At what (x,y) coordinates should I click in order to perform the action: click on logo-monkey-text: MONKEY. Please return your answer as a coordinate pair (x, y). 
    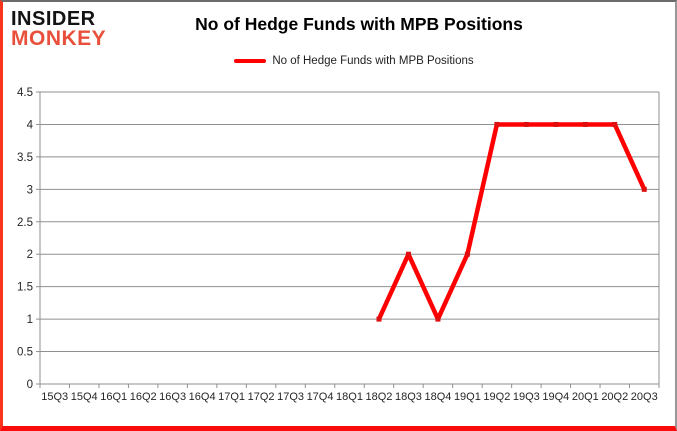
    Looking at the image, I should click on (59, 38).